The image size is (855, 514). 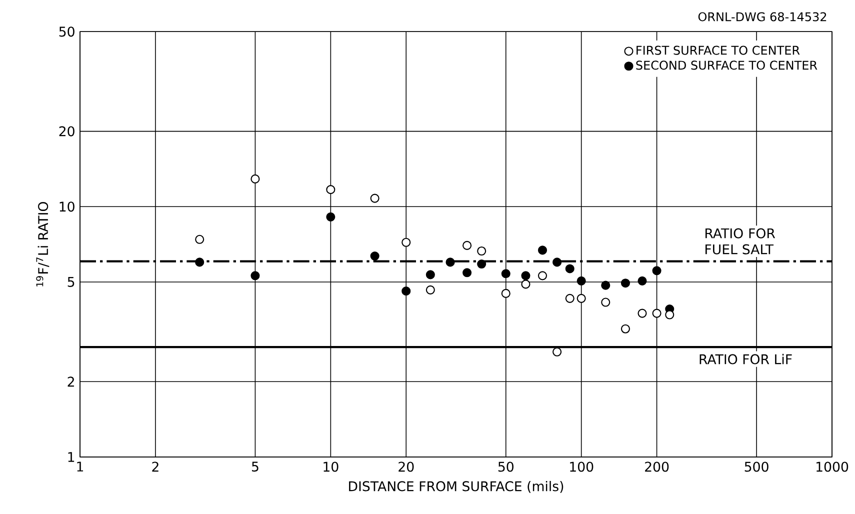 I want to click on legend-label: FIRST SURFACE TO CENTER, so click(x=718, y=50).